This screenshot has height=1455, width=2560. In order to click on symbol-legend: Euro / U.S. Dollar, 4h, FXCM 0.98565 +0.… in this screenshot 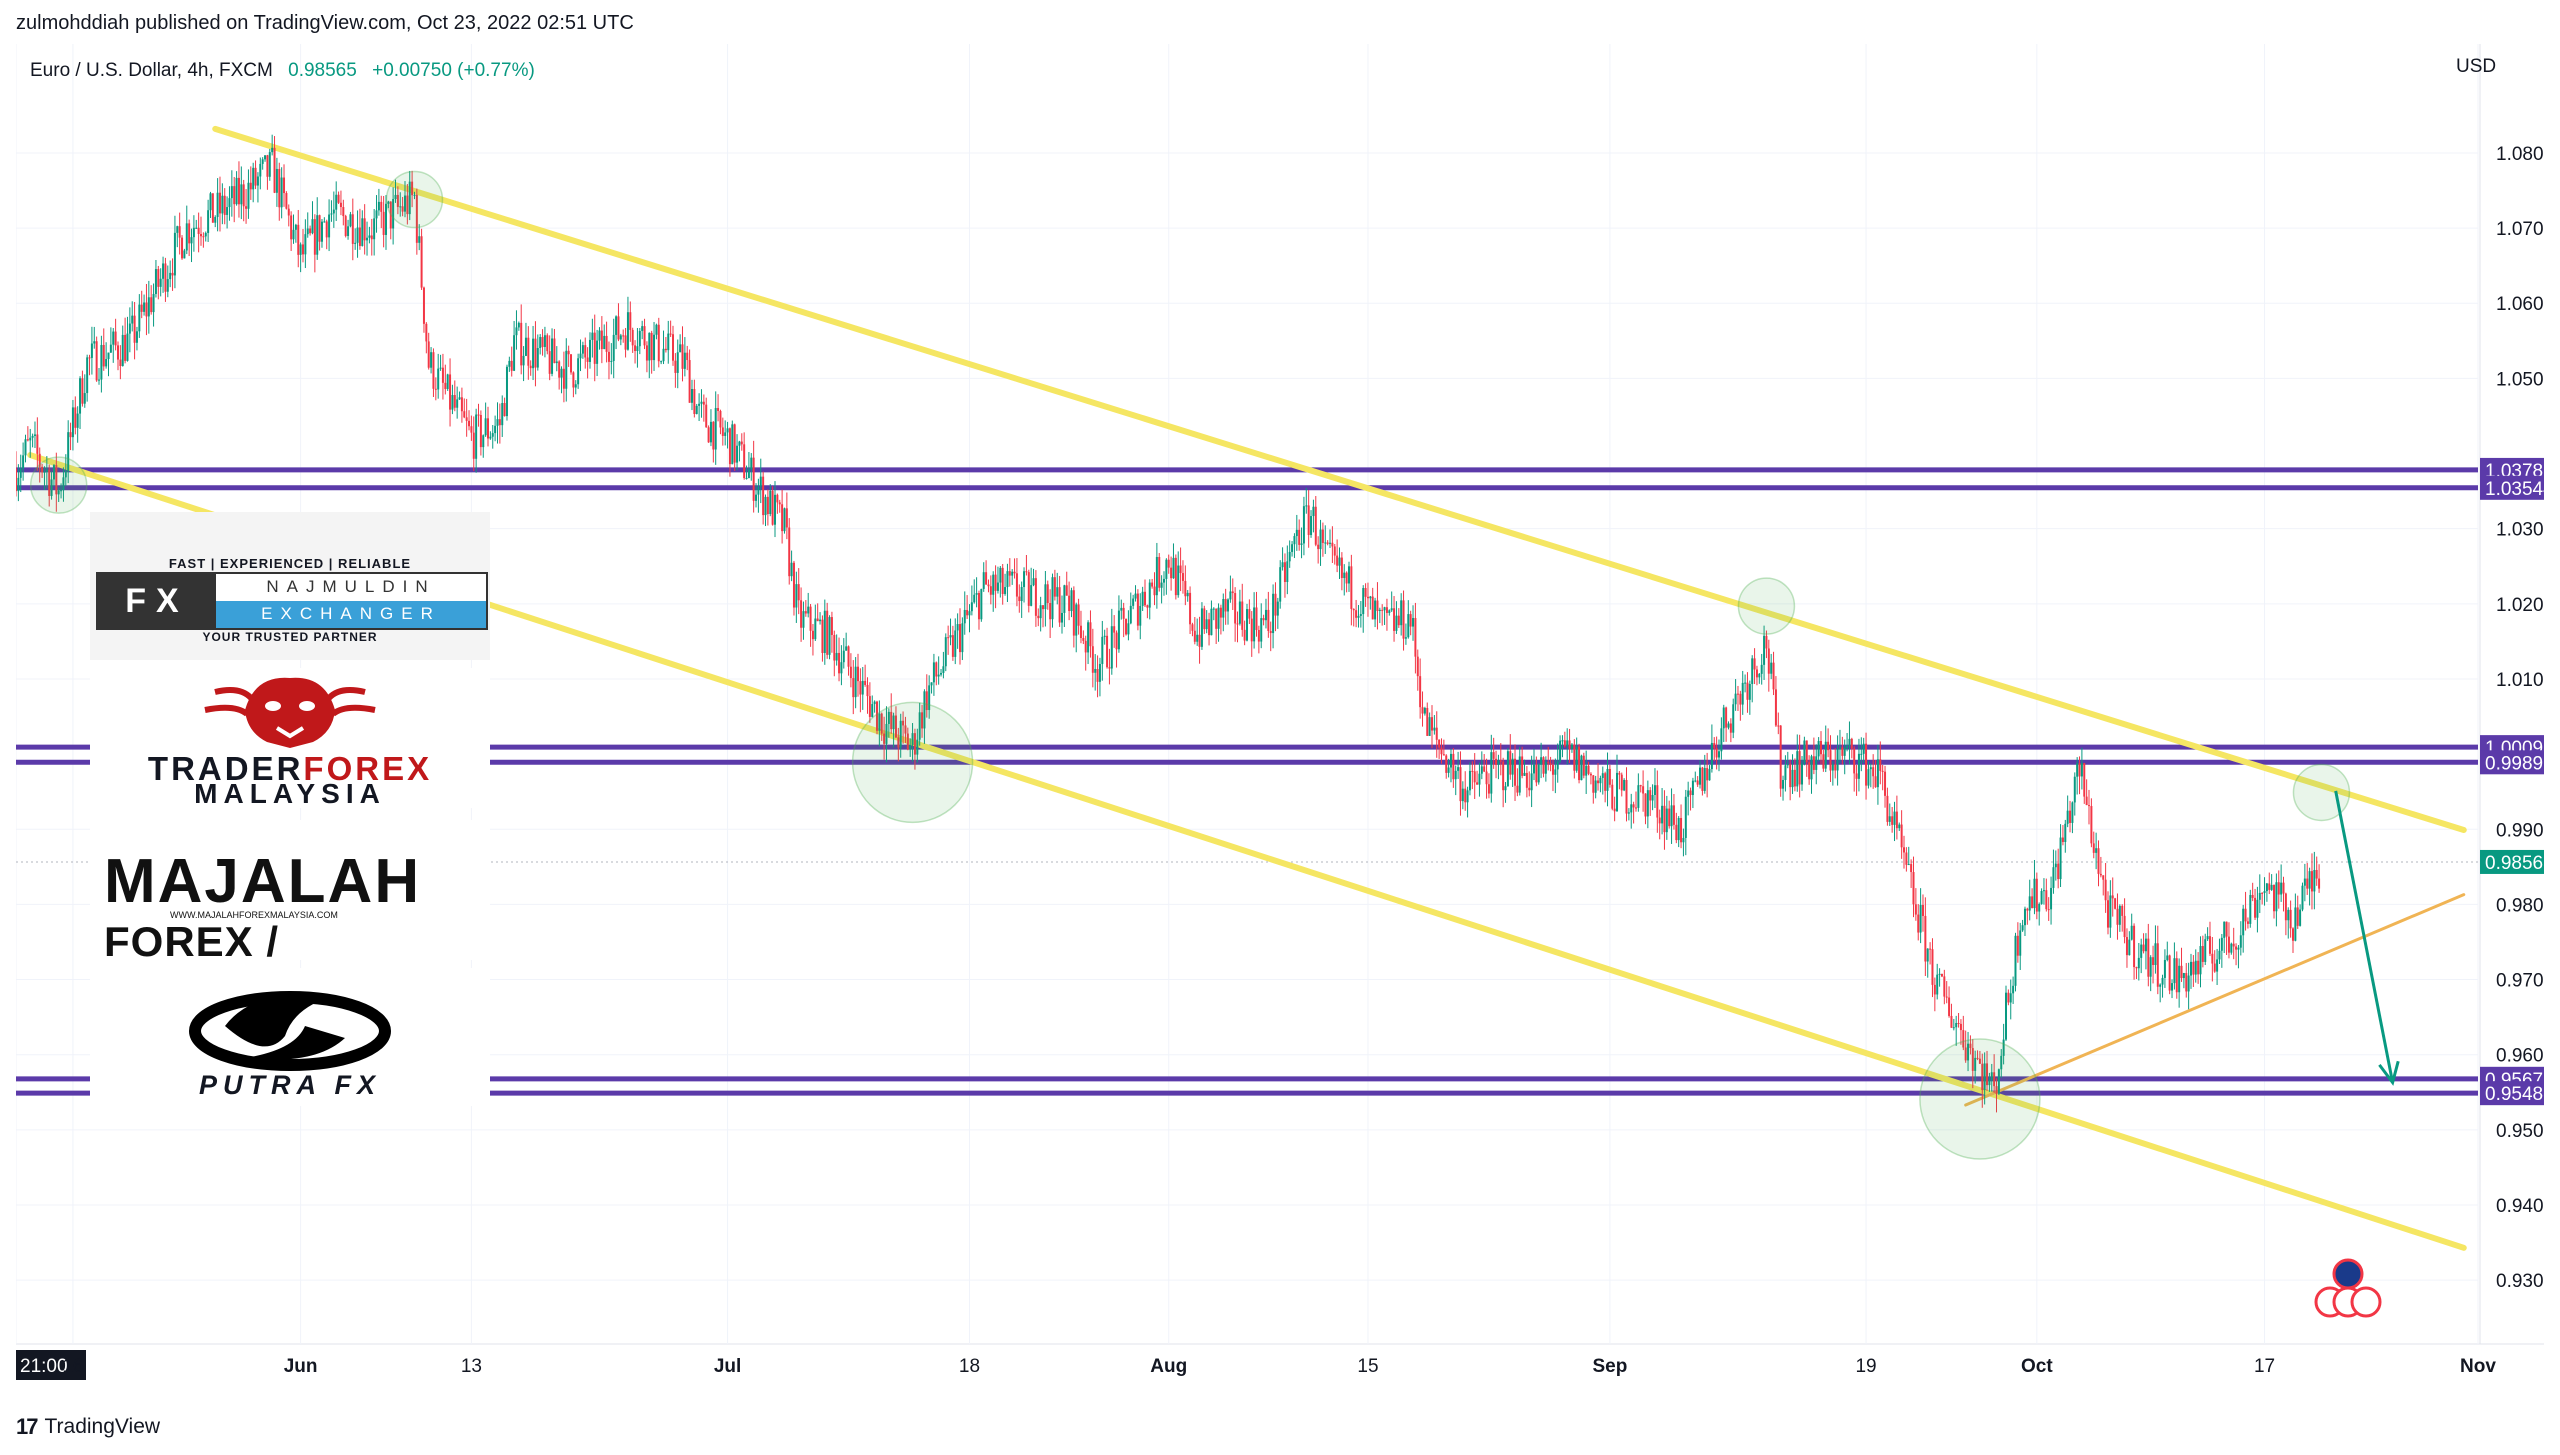, I will do `click(282, 71)`.